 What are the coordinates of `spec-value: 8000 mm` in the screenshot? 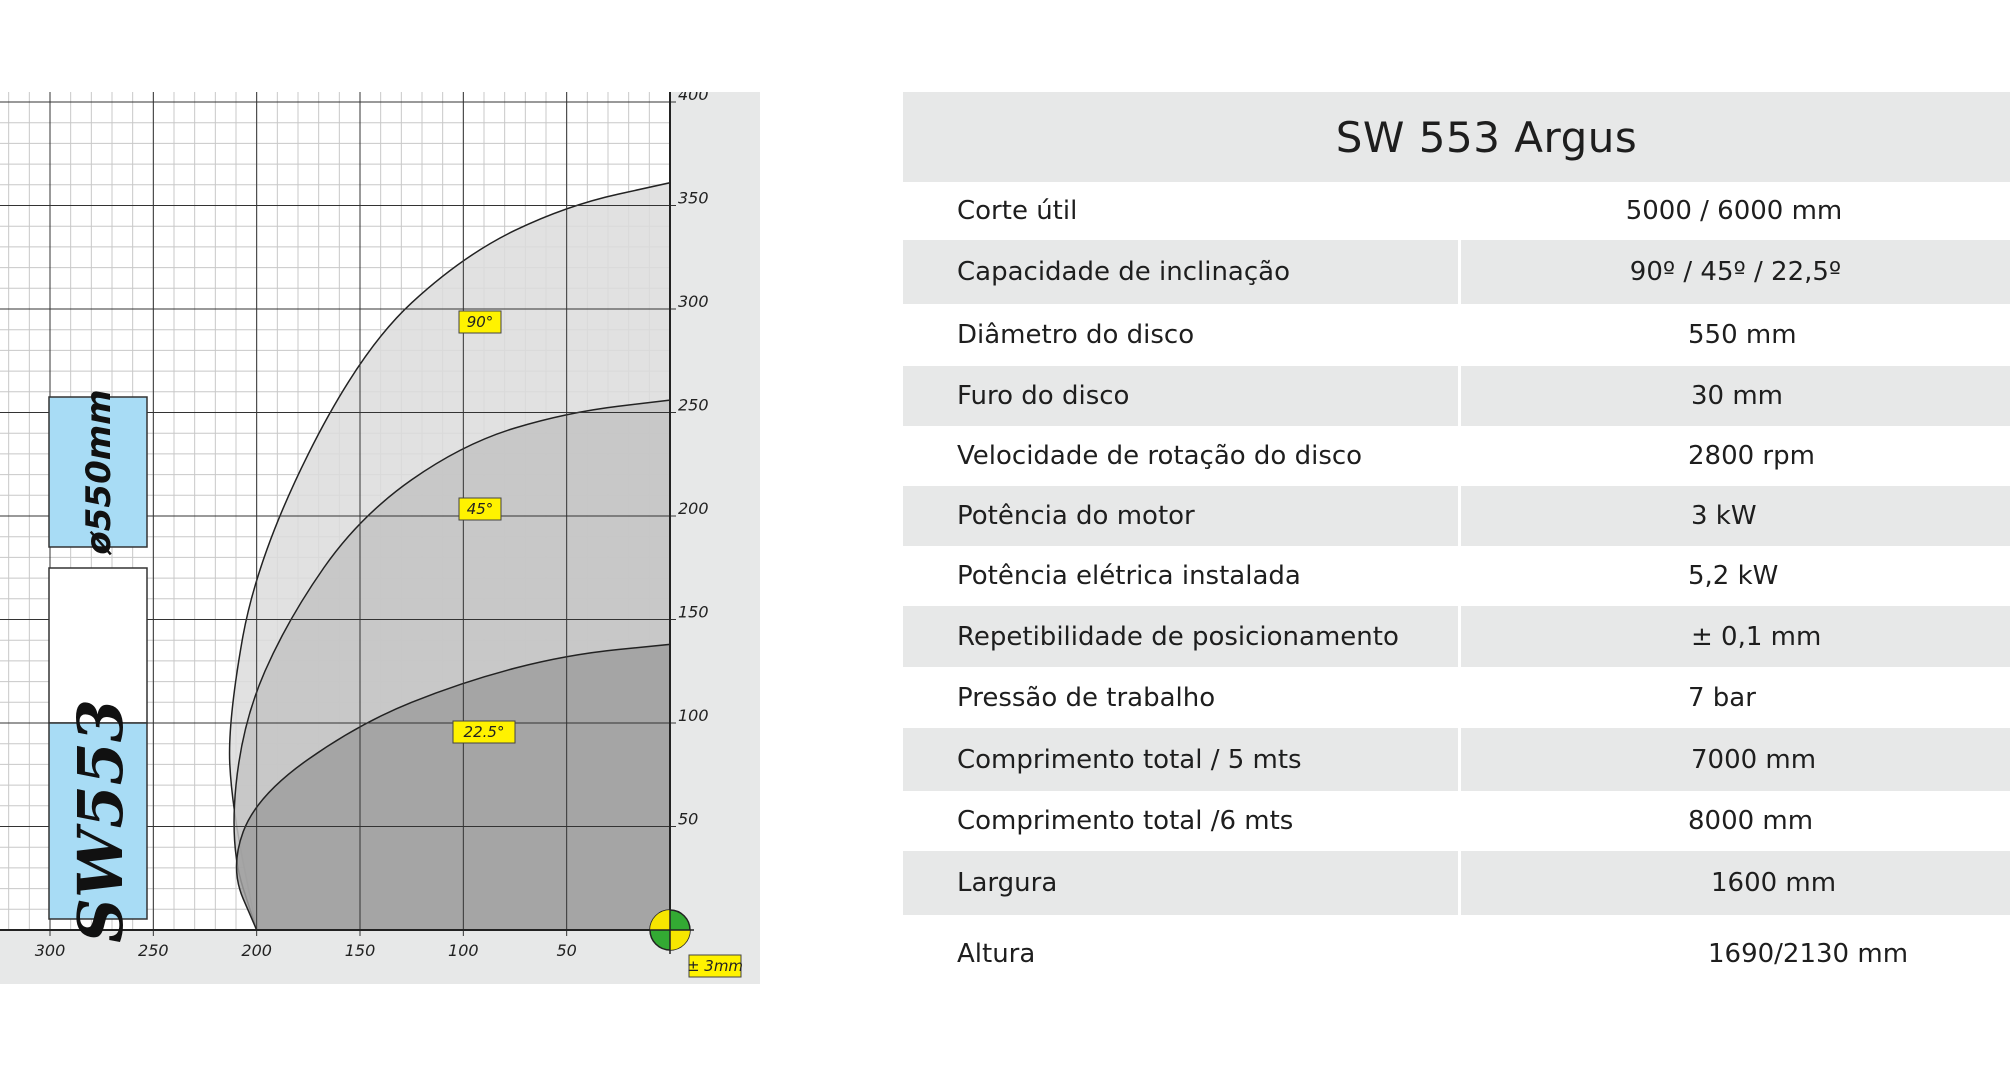 It's located at (1751, 821).